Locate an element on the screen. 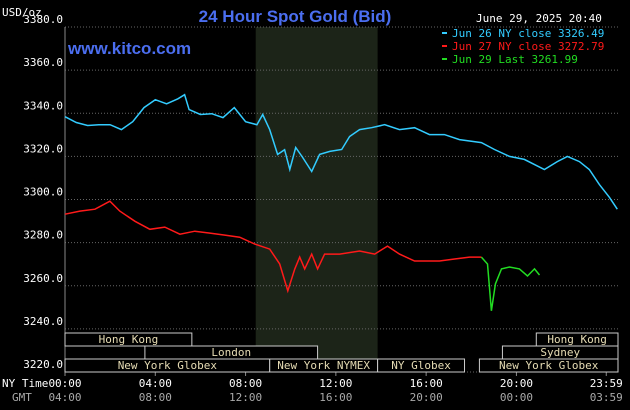 Image resolution: width=630 pixels, height=410 pixels. x-tick-label: 12:00 is located at coordinates (335, 383).